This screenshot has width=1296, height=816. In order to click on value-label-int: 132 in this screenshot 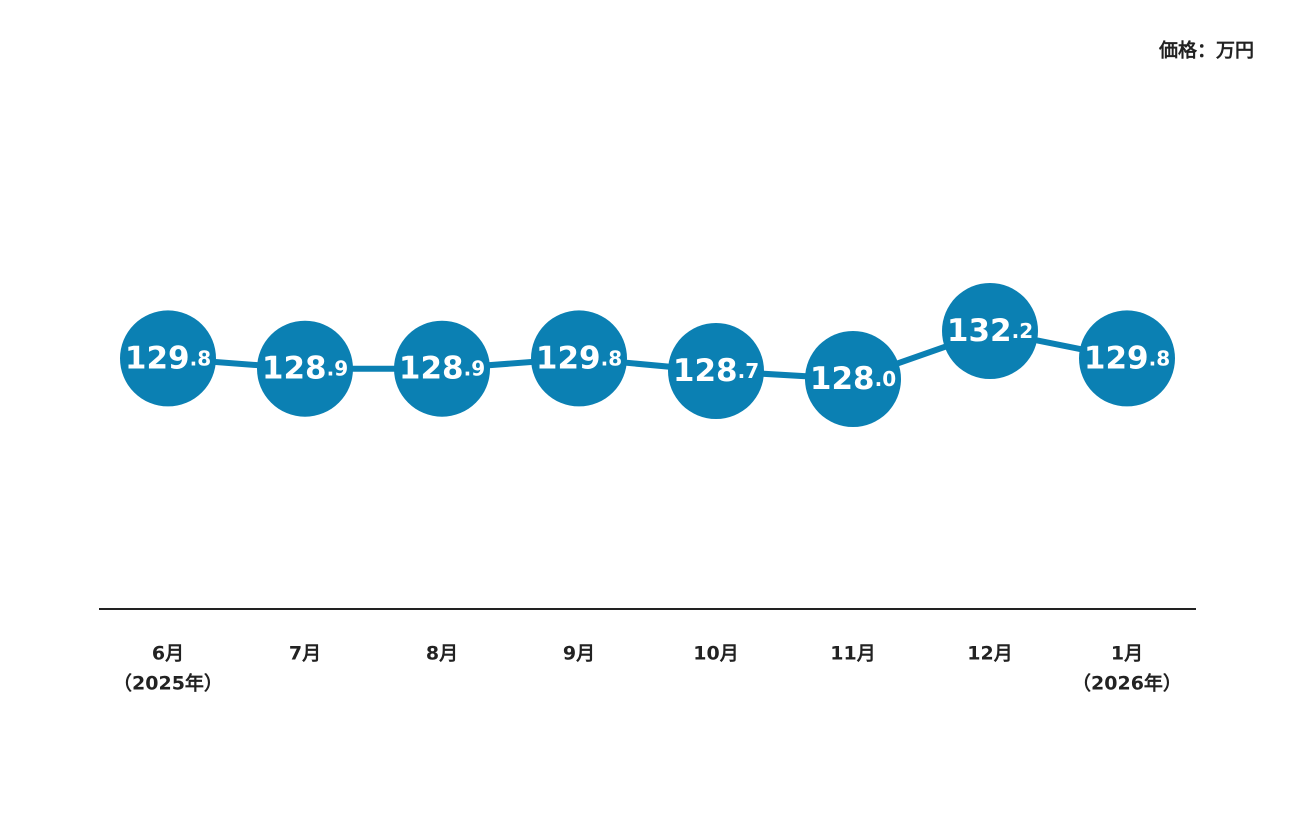, I will do `click(979, 331)`.